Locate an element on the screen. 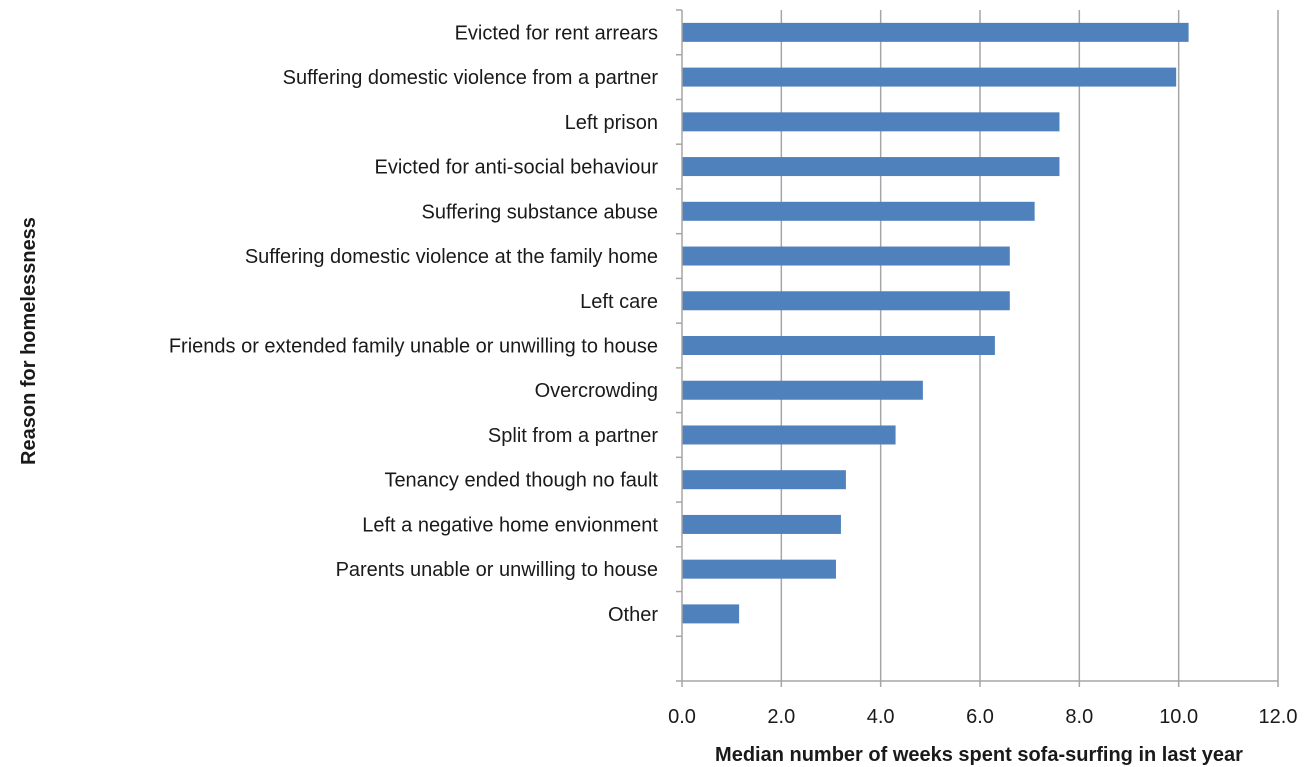 This screenshot has width=1314, height=767. category-label: Evicted for rent arrears is located at coordinates (556, 33).